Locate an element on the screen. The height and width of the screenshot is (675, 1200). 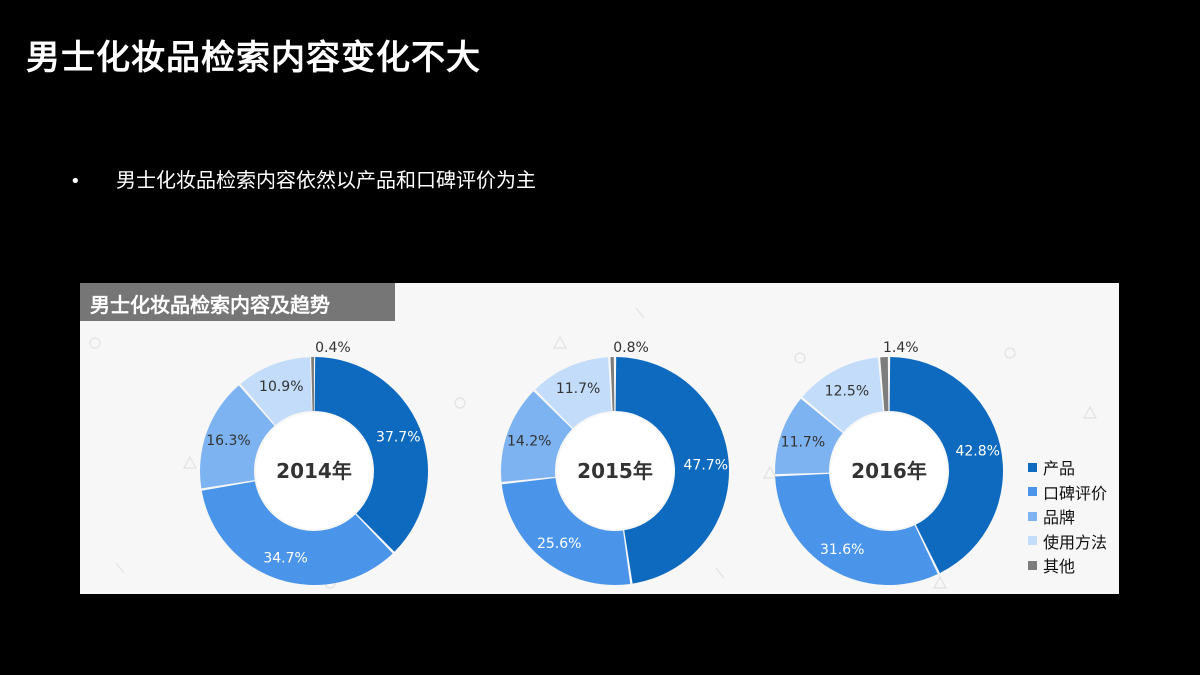
legend-label: 其他 is located at coordinates (1059, 567).